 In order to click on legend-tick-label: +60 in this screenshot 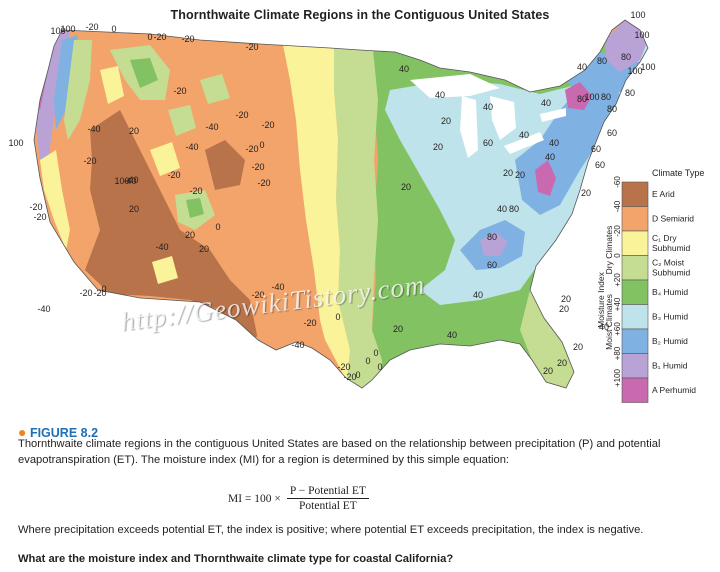, I will do `click(617, 329)`.